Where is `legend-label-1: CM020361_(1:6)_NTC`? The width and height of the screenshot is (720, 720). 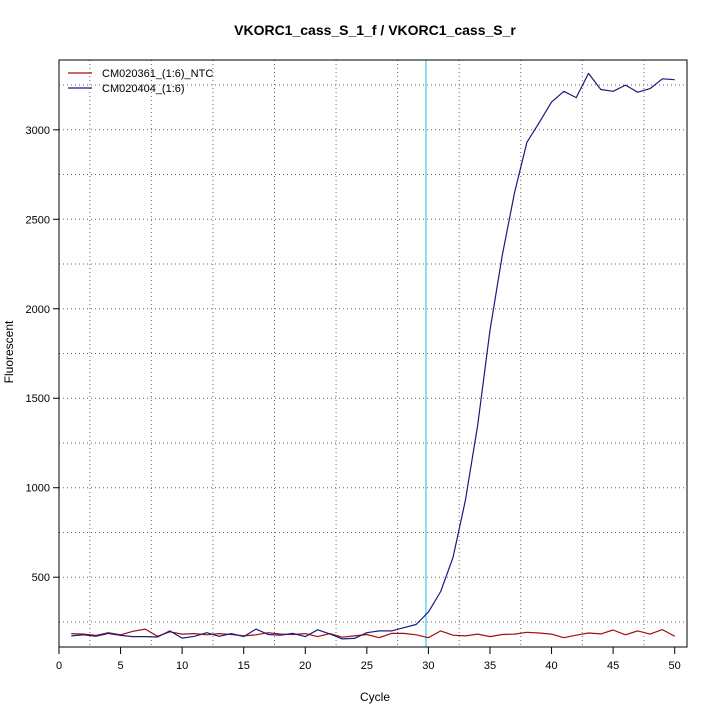
legend-label-1: CM020361_(1:6)_NTC is located at coordinates (157, 74).